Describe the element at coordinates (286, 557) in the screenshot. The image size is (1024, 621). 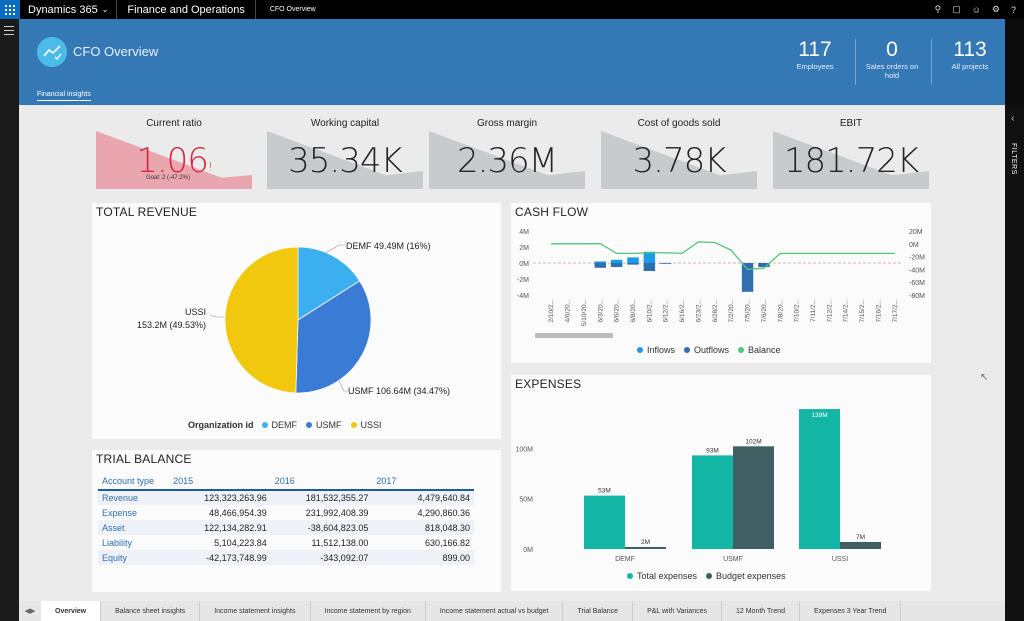
I see `table-row: Equity -42,173,748.99 -343,092.07 899.00` at that location.